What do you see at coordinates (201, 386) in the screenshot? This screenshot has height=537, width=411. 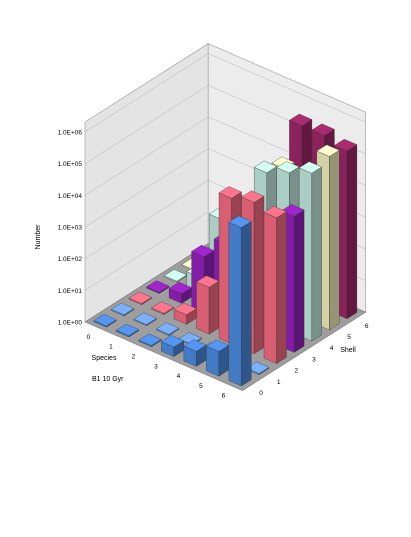 I see `species-tick-label: 5` at bounding box center [201, 386].